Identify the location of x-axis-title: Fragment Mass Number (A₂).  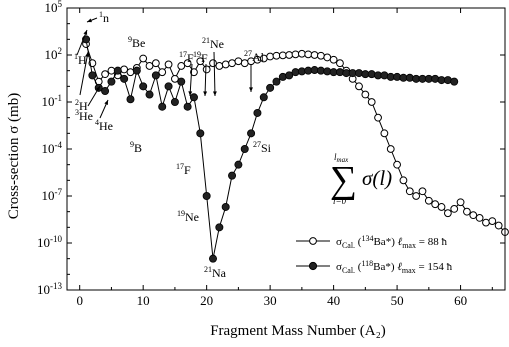
(298, 331).